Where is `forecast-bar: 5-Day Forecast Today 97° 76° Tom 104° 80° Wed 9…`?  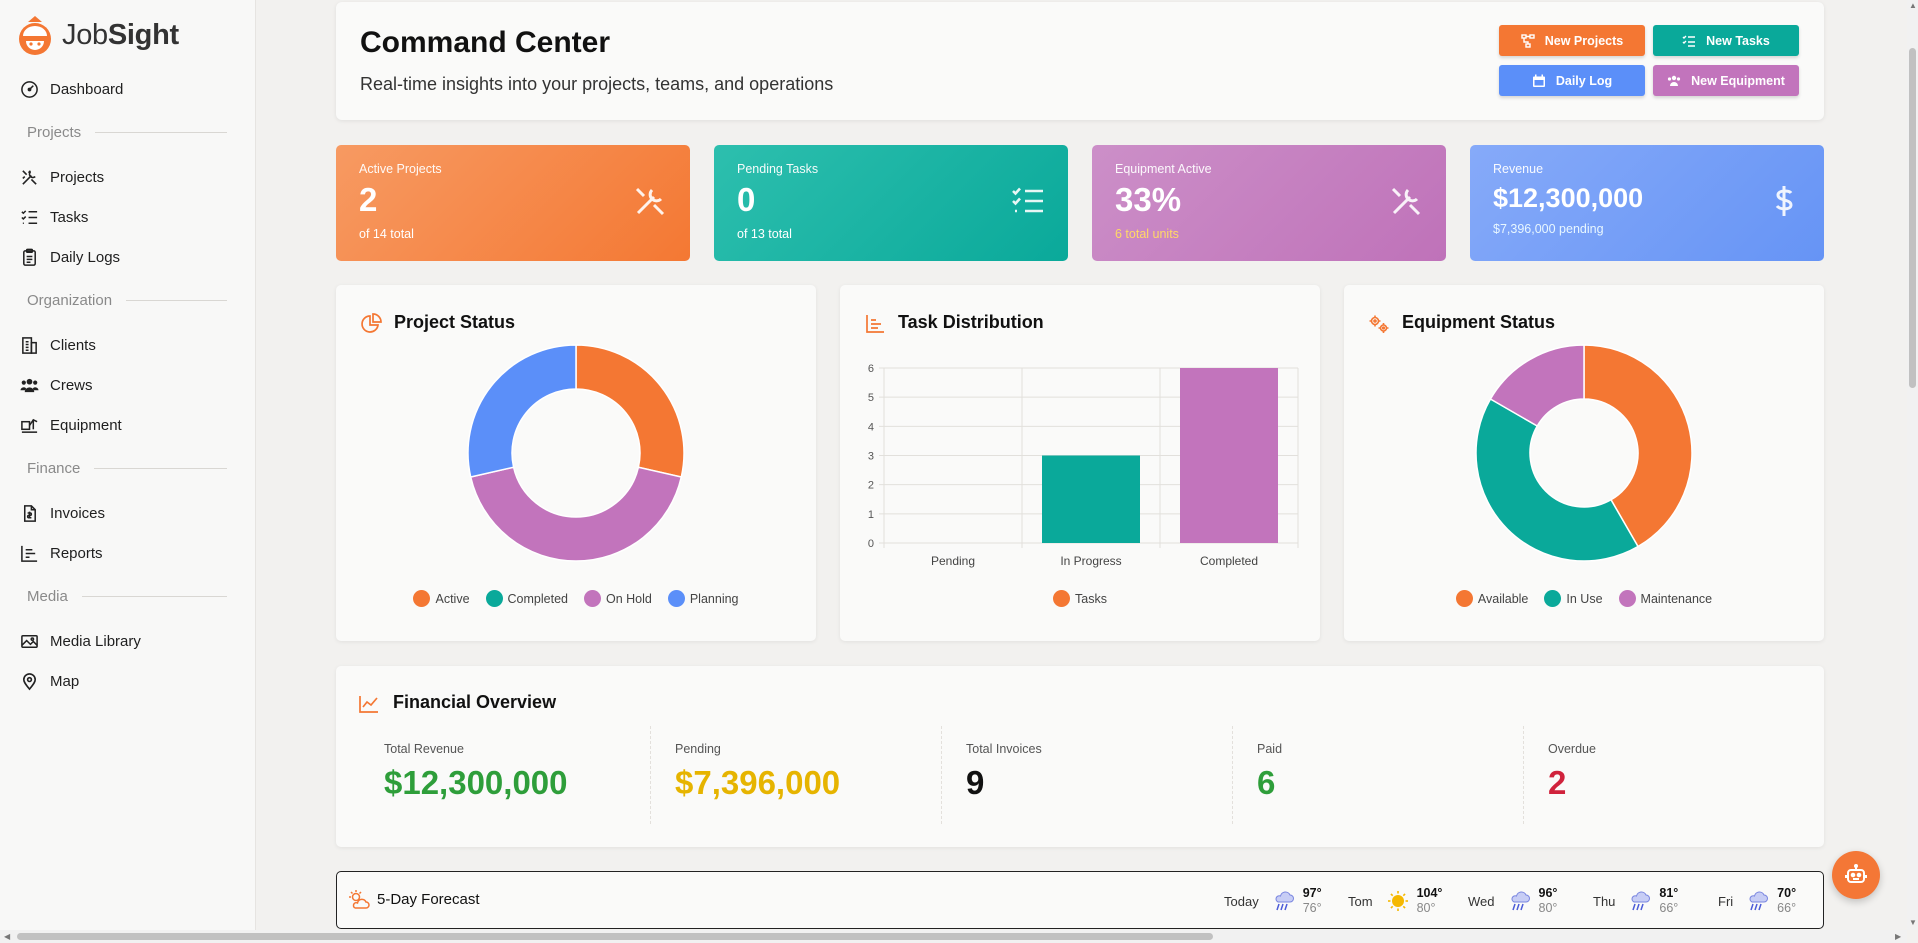
forecast-bar: 5-Day Forecast Today 97° 76° Tom 104° 80° Wed 9… is located at coordinates (1080, 900).